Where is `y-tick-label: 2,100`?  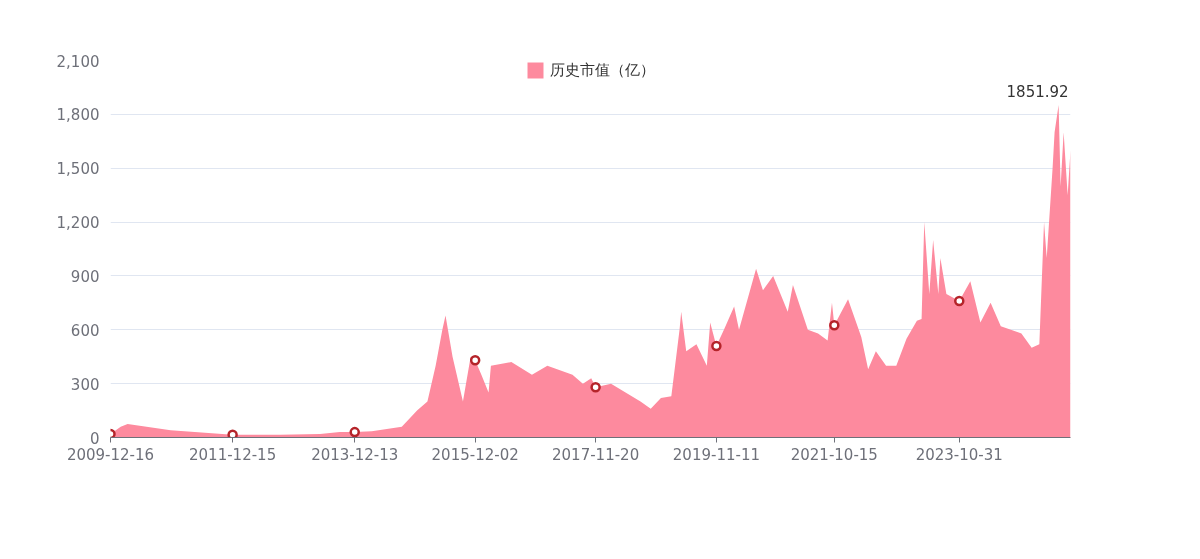
y-tick-label: 2,100 is located at coordinates (78, 61).